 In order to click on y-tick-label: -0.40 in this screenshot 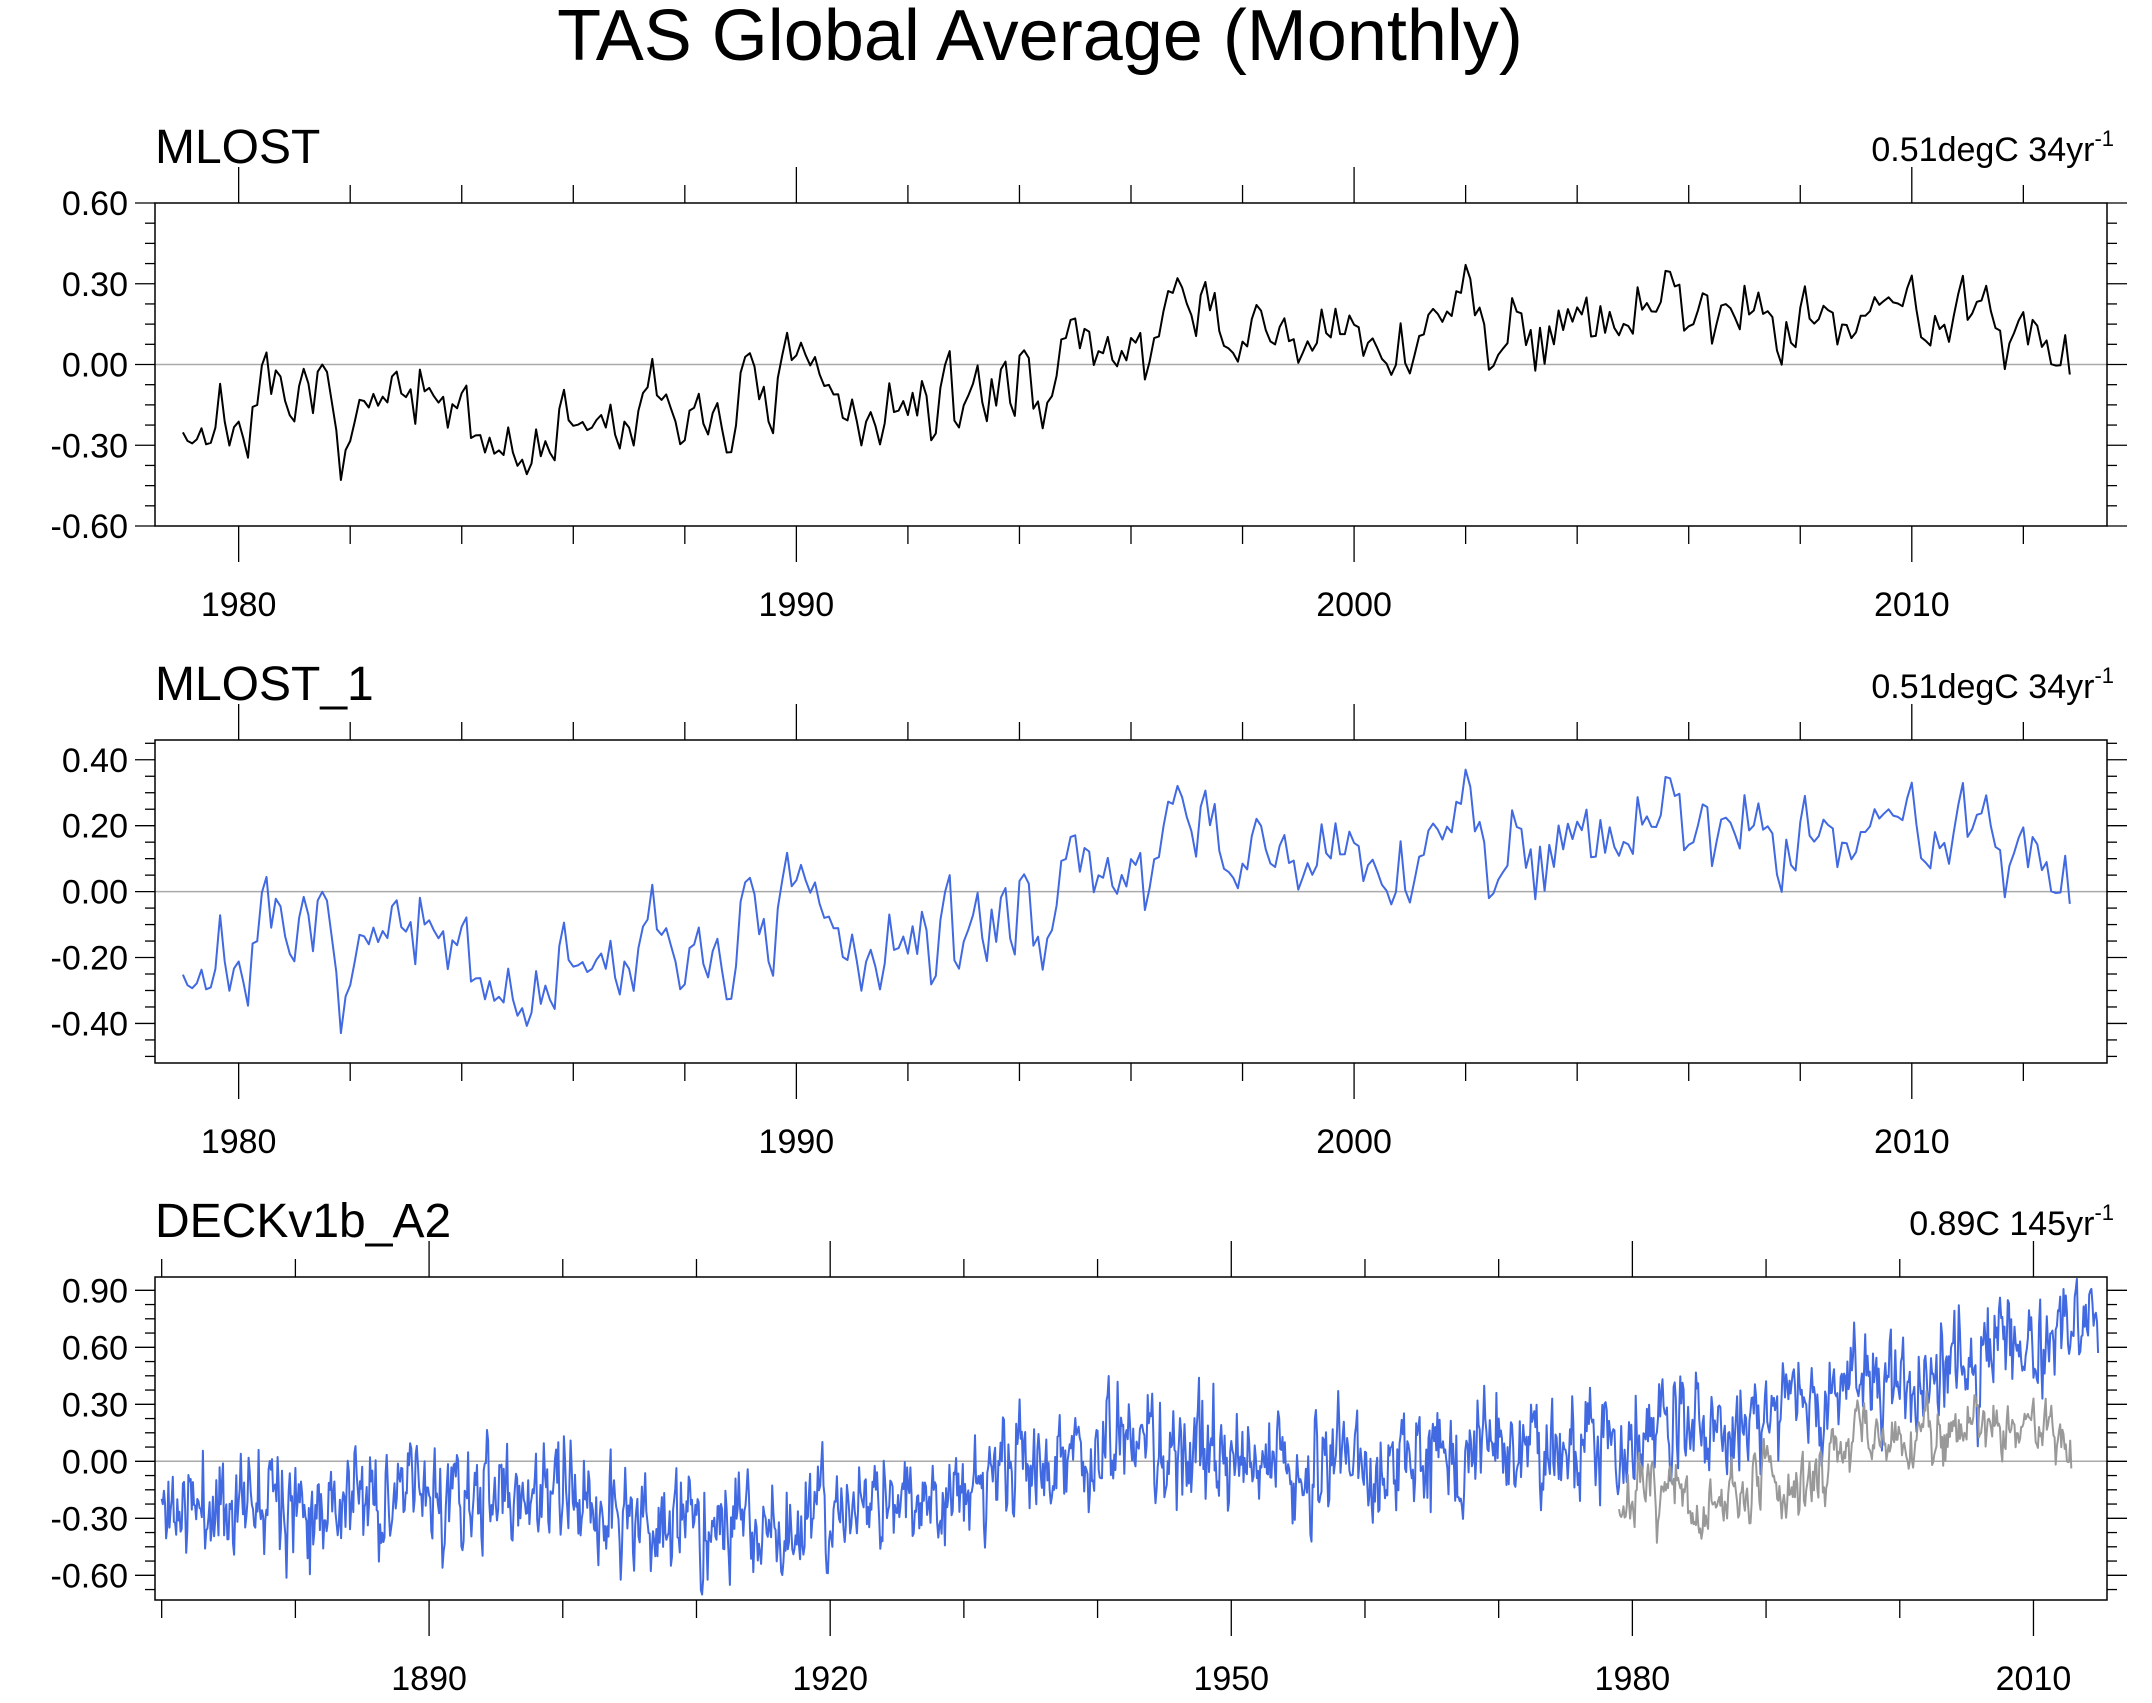, I will do `click(90, 1024)`.